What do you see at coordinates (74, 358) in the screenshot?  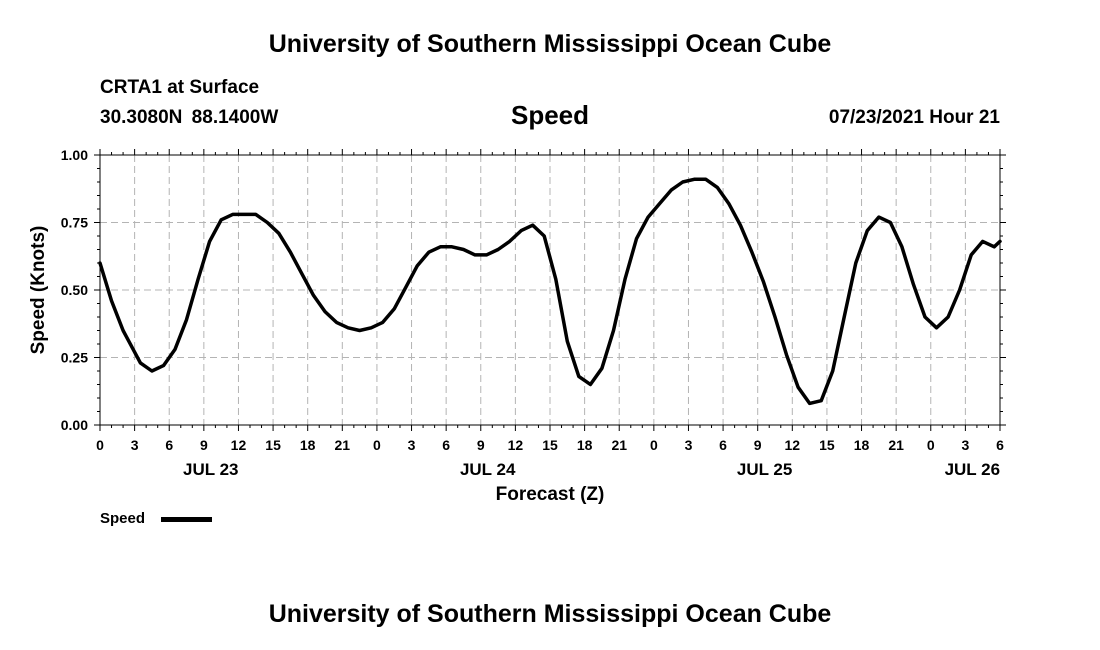 I see `y-tick-label: 0.25` at bounding box center [74, 358].